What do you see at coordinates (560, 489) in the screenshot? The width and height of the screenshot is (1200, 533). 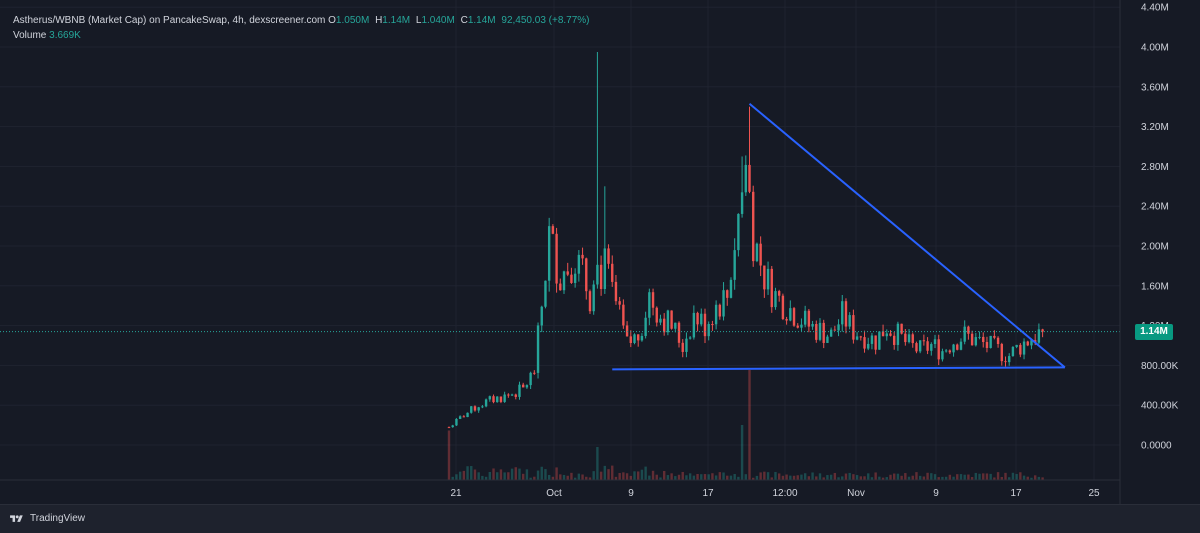 I see `x-axis: 21 Oct 9 17 12:00 Nov 9 17 25` at bounding box center [560, 489].